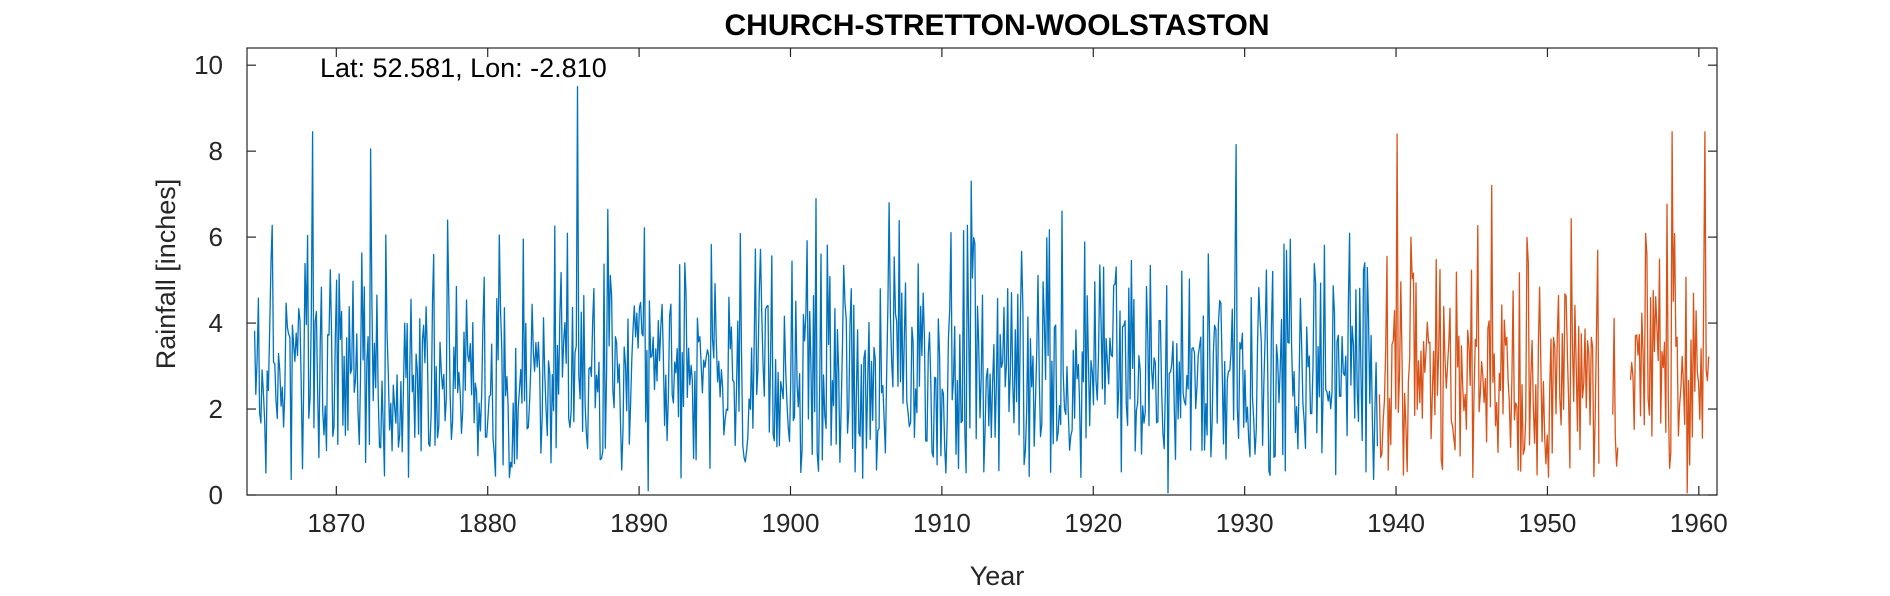 This screenshot has height=596, width=1890. What do you see at coordinates (208, 65) in the screenshot?
I see `y-tick-label: 10` at bounding box center [208, 65].